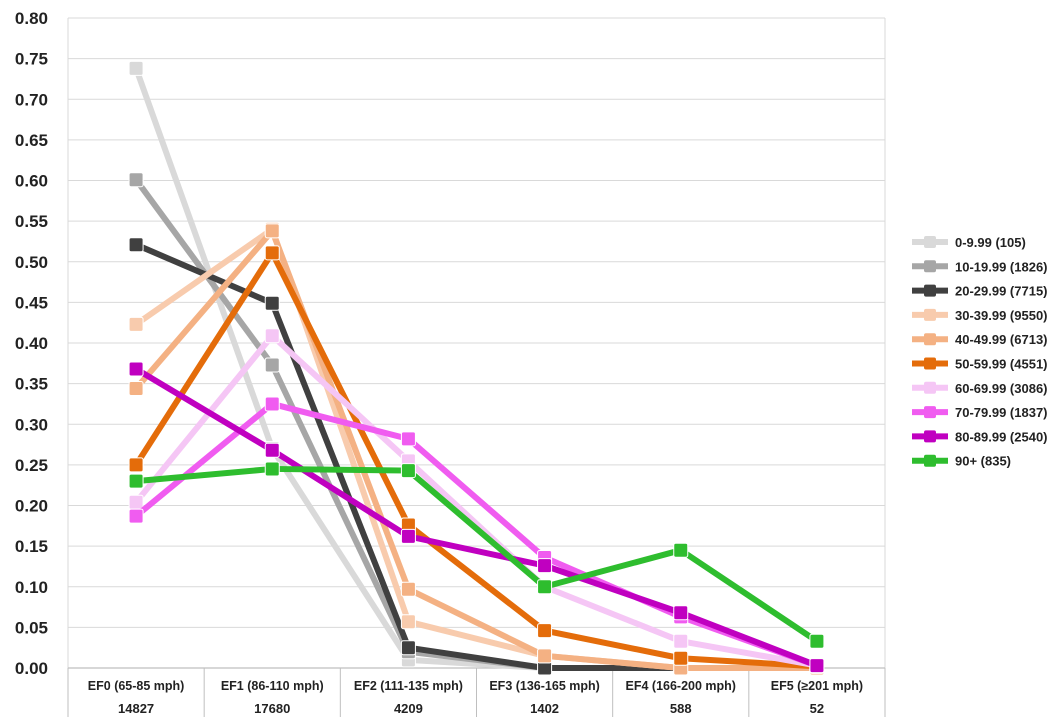 The height and width of the screenshot is (717, 1057). What do you see at coordinates (681, 708) in the screenshot?
I see `x-category-count: 588` at bounding box center [681, 708].